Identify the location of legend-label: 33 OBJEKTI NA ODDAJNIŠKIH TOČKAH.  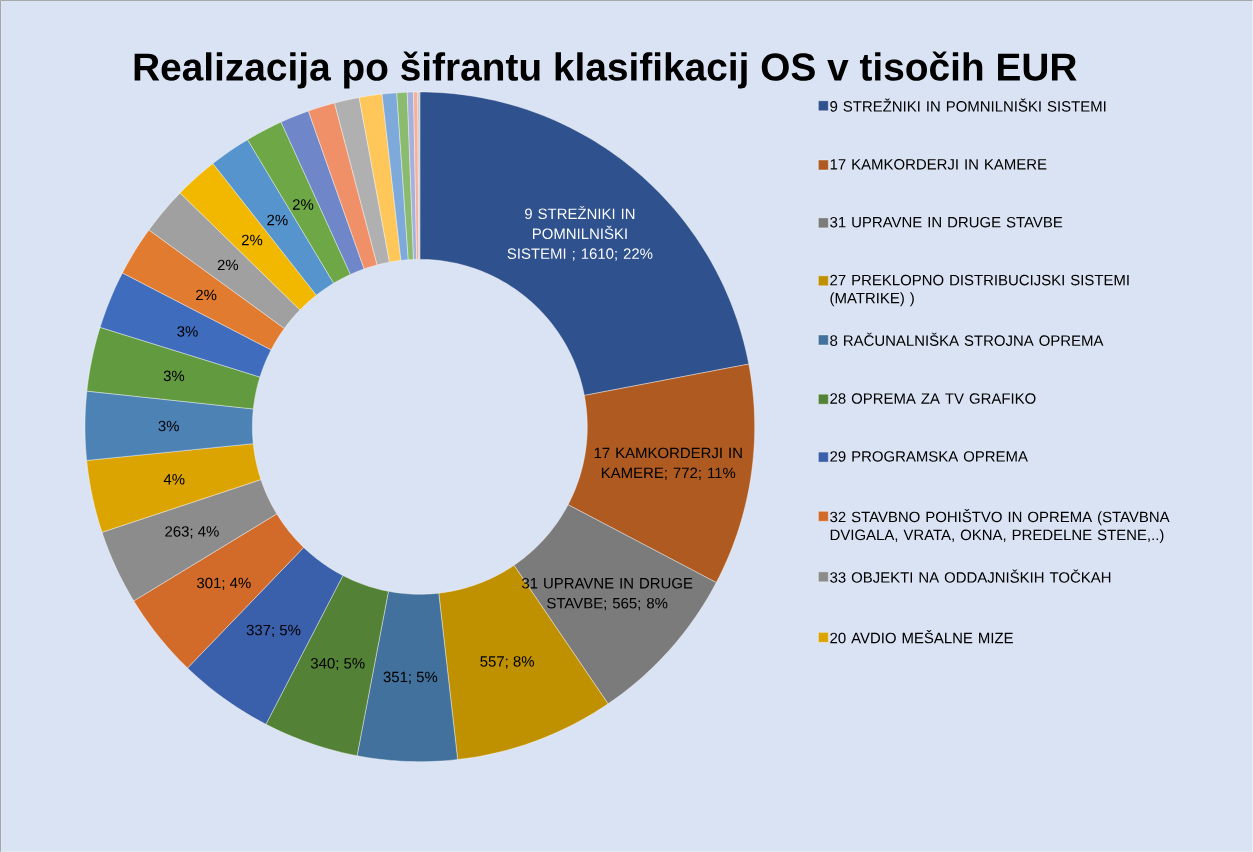
(970, 576).